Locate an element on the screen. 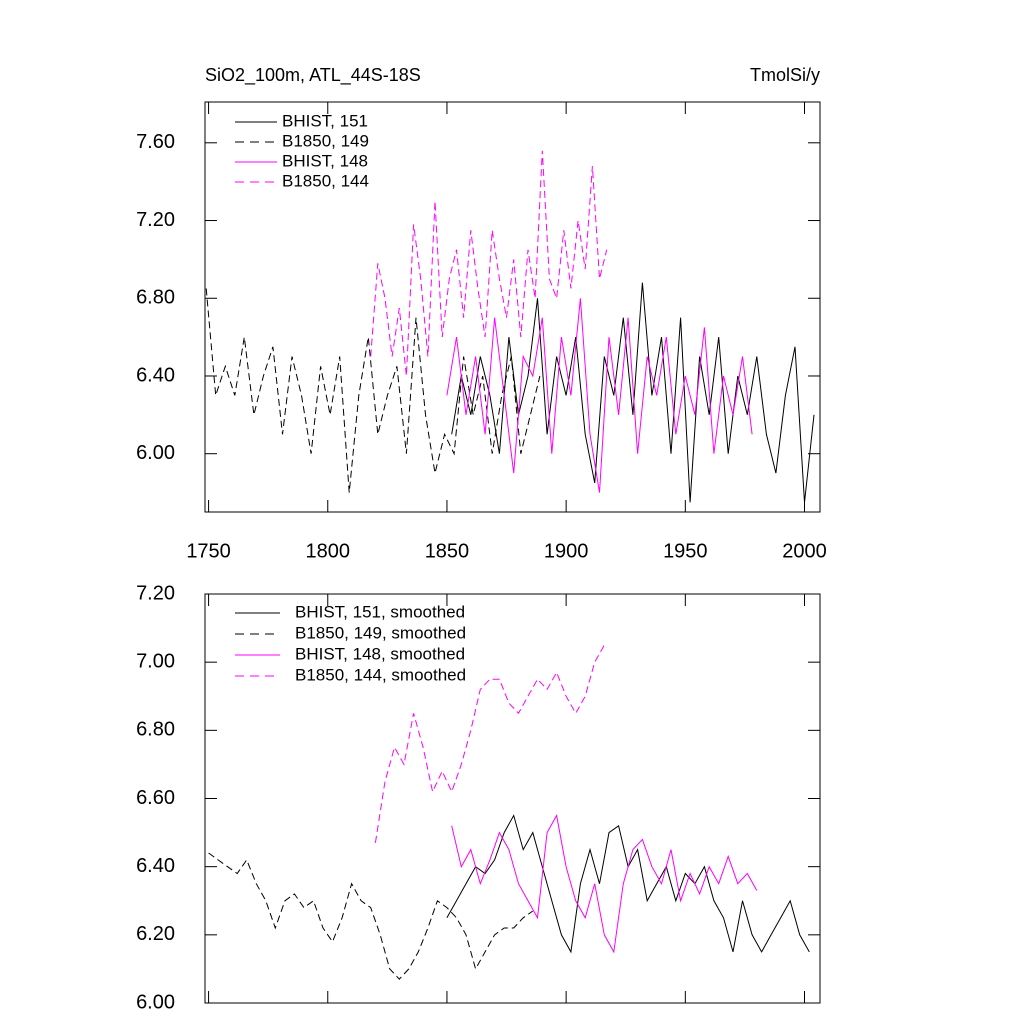  x-tick-label: 2000 is located at coordinates (804, 551).